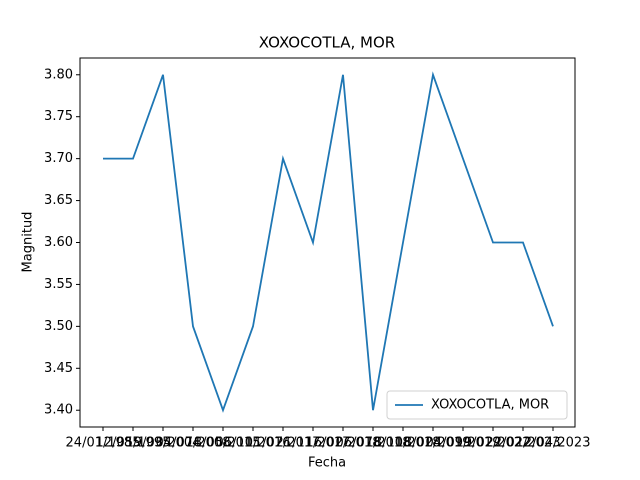  What do you see at coordinates (58, 410) in the screenshot?
I see `y-tick-label: 3.40` at bounding box center [58, 410].